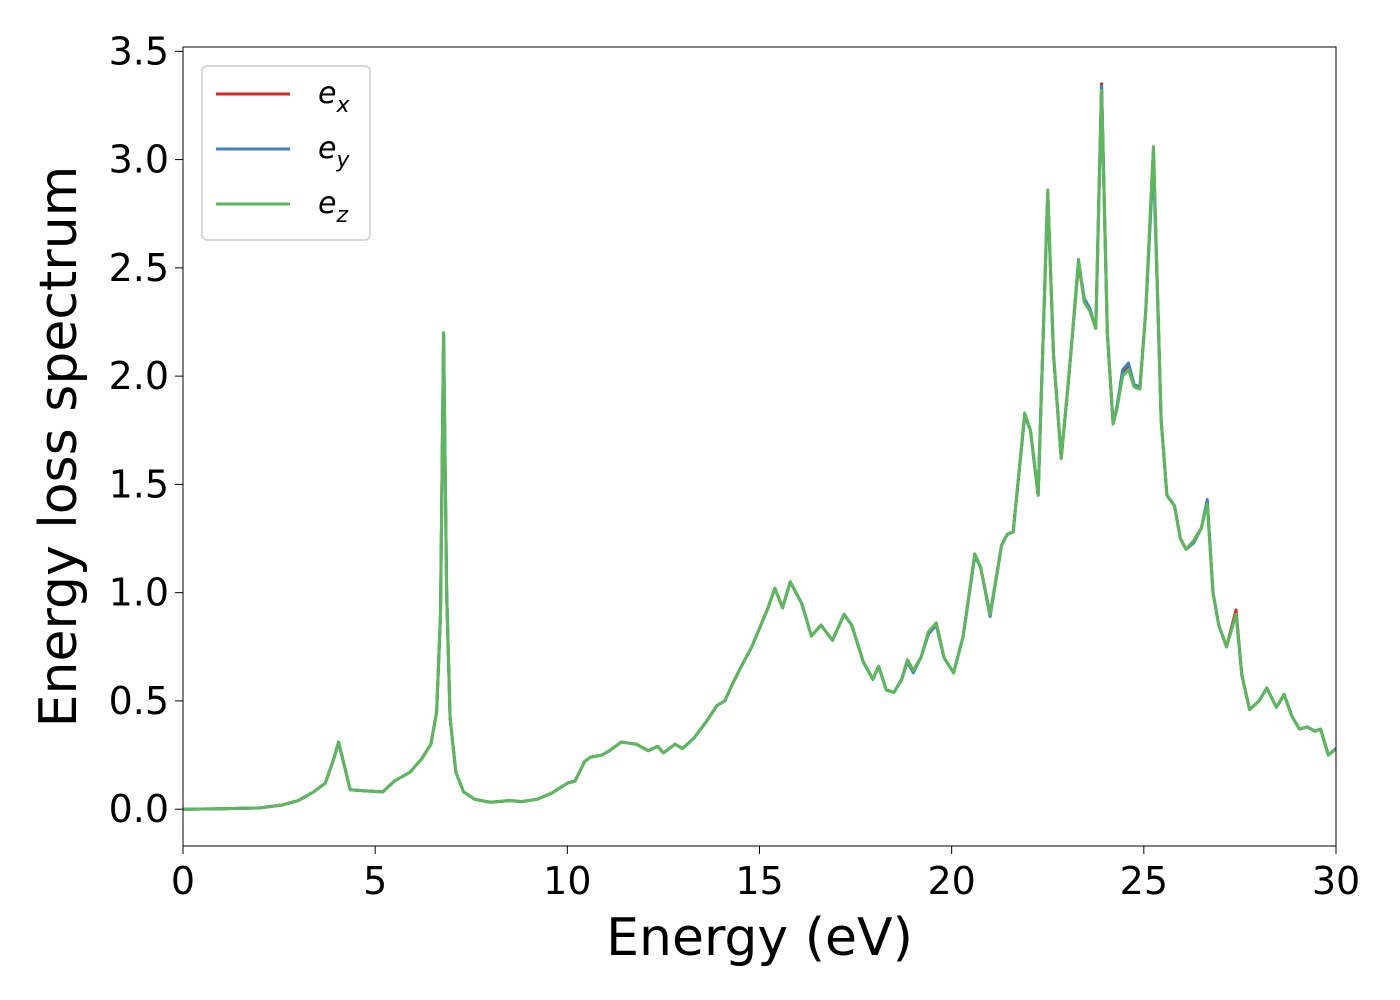 This screenshot has width=1400, height=1000. Describe the element at coordinates (759, 881) in the screenshot. I see `x-tick-label: 15` at that location.